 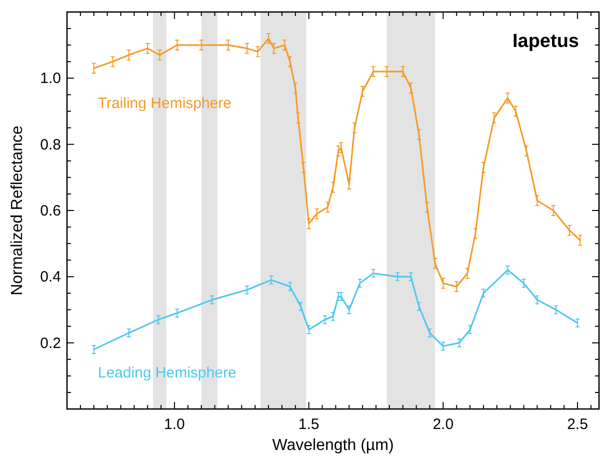 I want to click on y-tick-label: 0.6, so click(x=50, y=211).